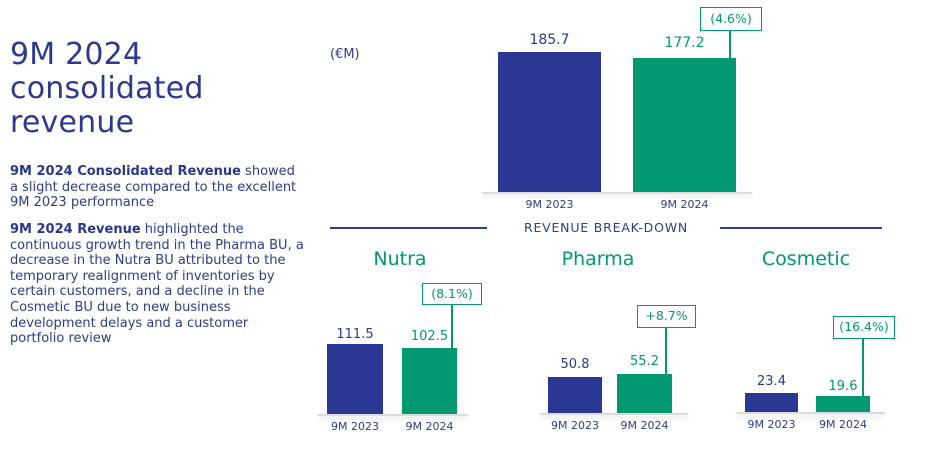  Describe the element at coordinates (801, 228) in the screenshot. I see `divider-line-right` at that location.